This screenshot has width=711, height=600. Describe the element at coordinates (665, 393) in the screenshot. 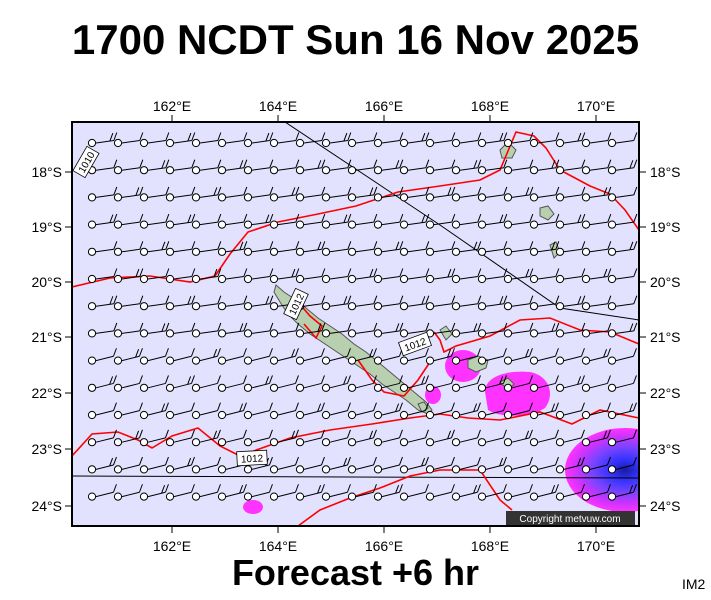

I see `lat-label: 22°S` at that location.